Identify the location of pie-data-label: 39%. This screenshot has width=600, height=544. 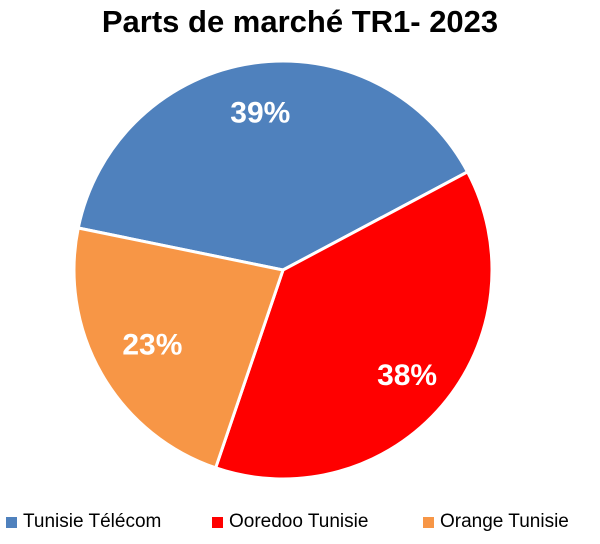
(260, 112).